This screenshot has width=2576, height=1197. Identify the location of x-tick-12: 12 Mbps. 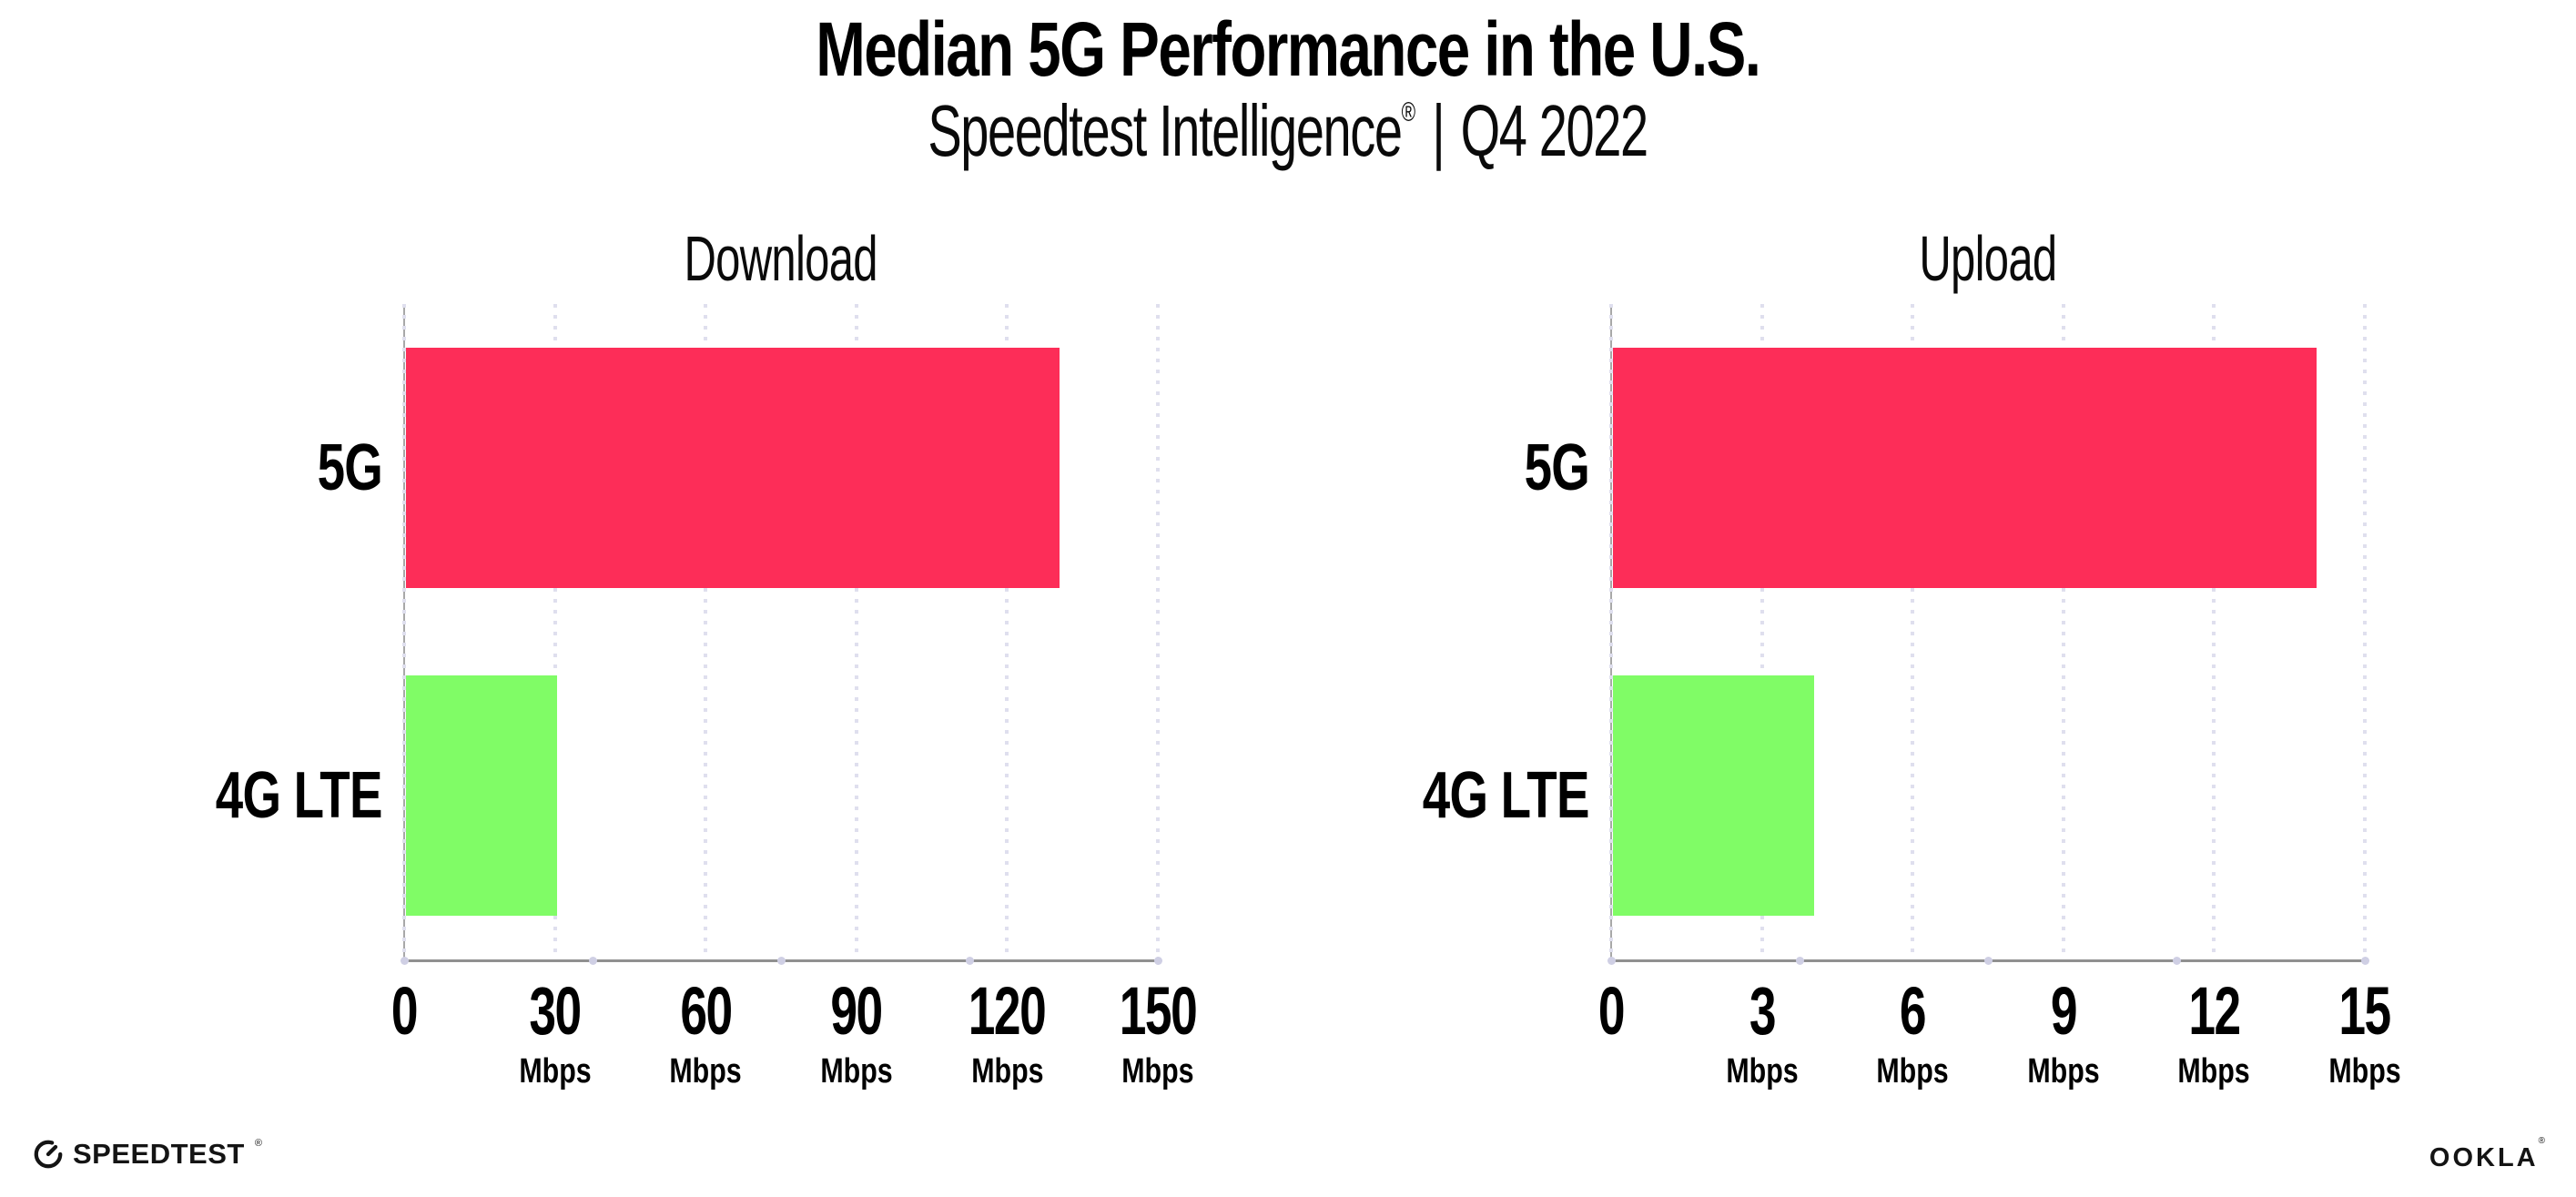
(2214, 1031).